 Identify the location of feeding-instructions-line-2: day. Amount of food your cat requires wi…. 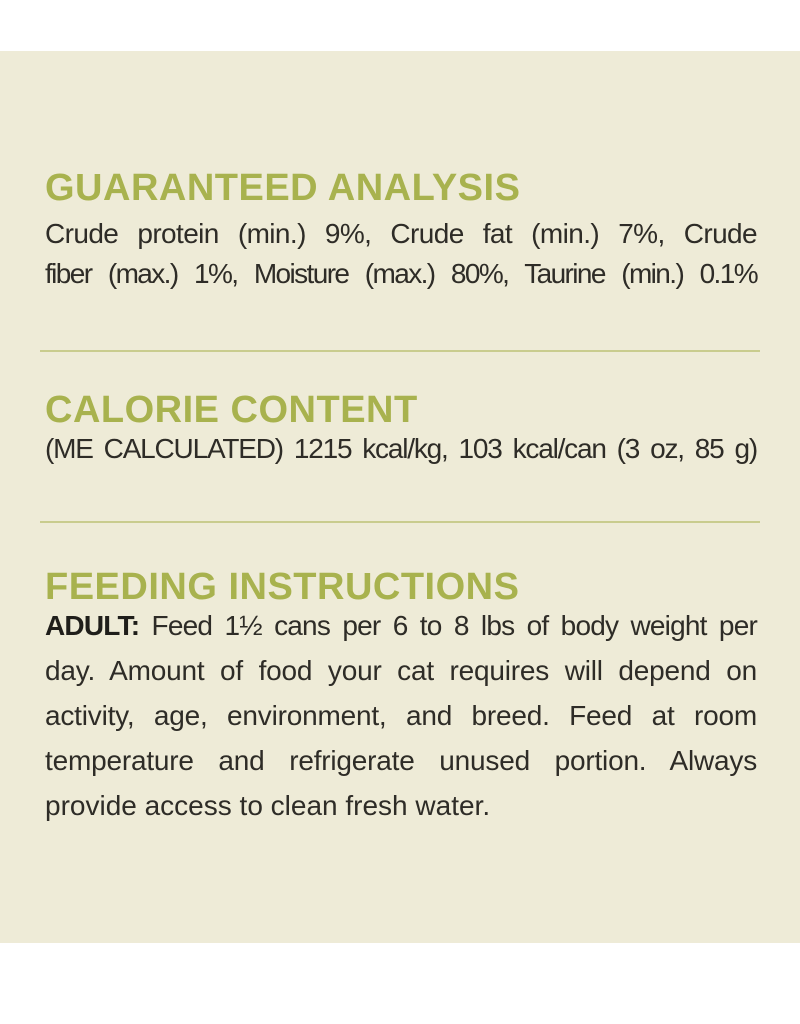
(401, 670).